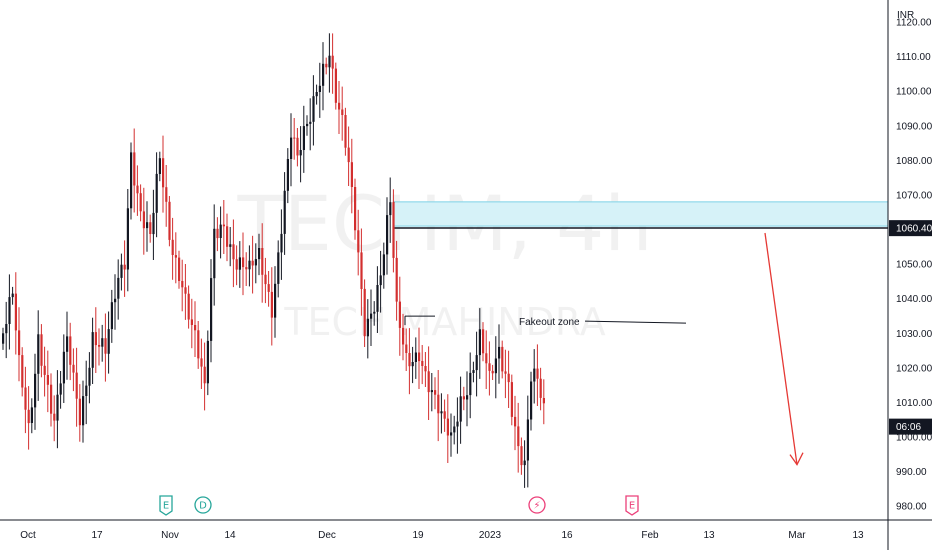  I want to click on svg-text: E, so click(632, 506).